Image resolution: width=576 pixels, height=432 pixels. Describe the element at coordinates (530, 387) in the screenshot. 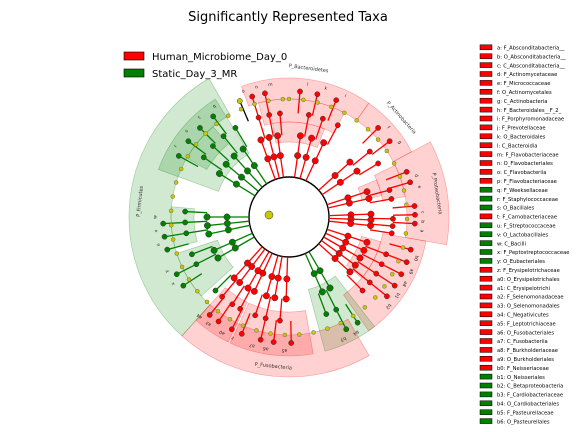

I see `side-list-item: b2: C_Betaproteobacteria` at that location.